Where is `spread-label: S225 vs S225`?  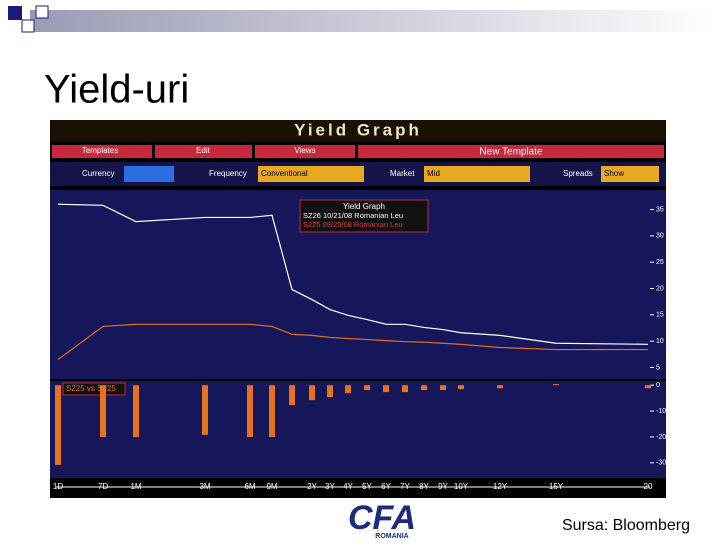
spread-label: S225 vs S225 is located at coordinates (91, 388).